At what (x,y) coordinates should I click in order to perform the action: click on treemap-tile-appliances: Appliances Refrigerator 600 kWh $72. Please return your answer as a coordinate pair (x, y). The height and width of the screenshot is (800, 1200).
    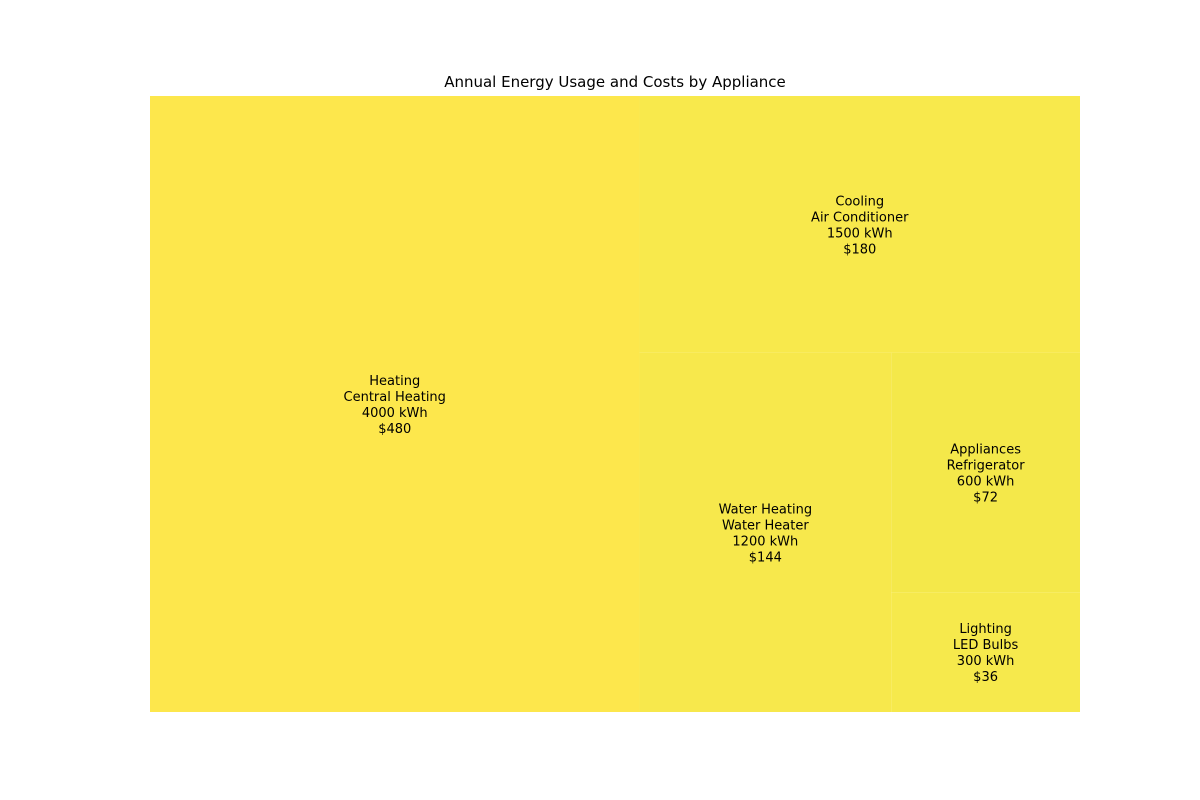
    Looking at the image, I should click on (985, 472).